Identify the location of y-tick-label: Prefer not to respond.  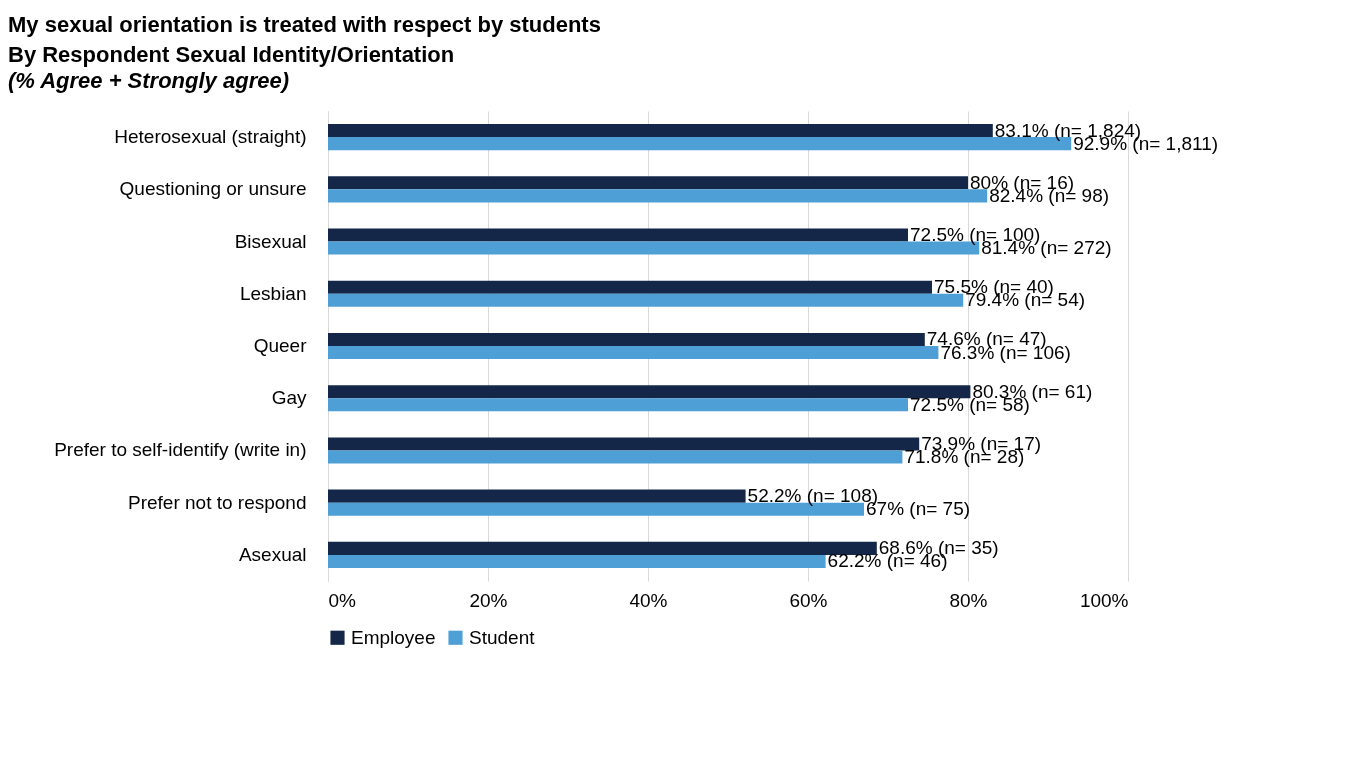
(217, 502).